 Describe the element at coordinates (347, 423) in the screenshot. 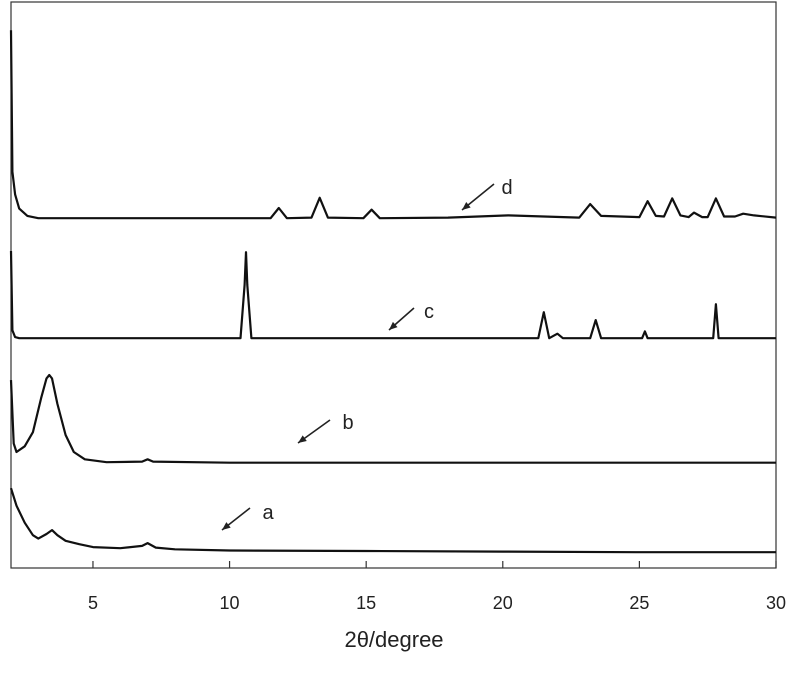

I see `trace-label: b` at that location.